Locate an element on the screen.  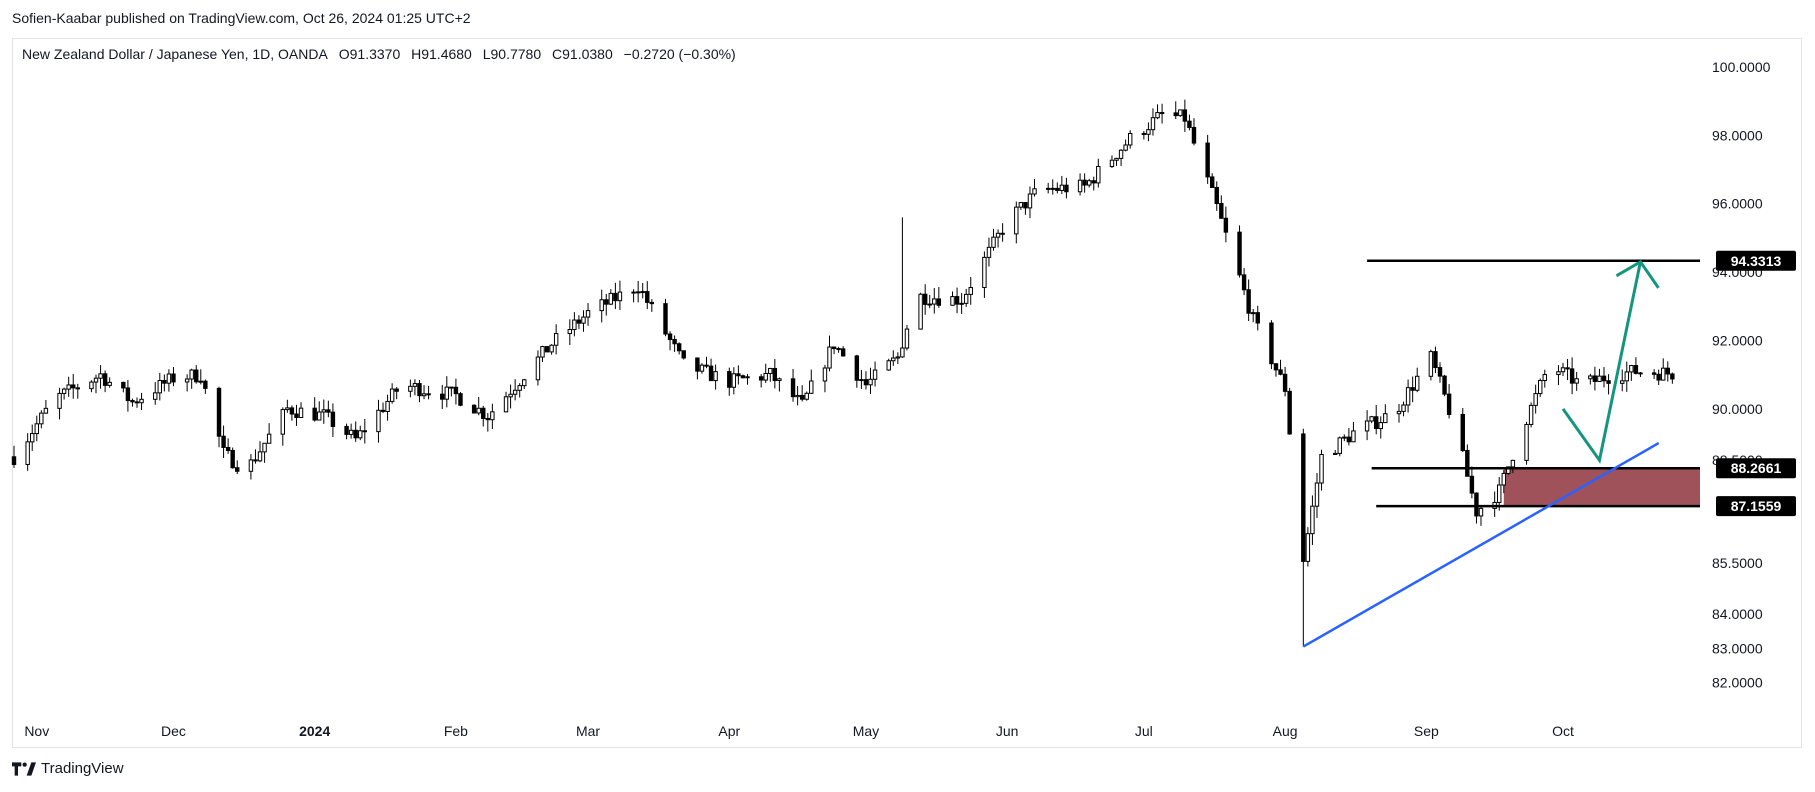
time-tick-label: Jun is located at coordinates (1007, 731).